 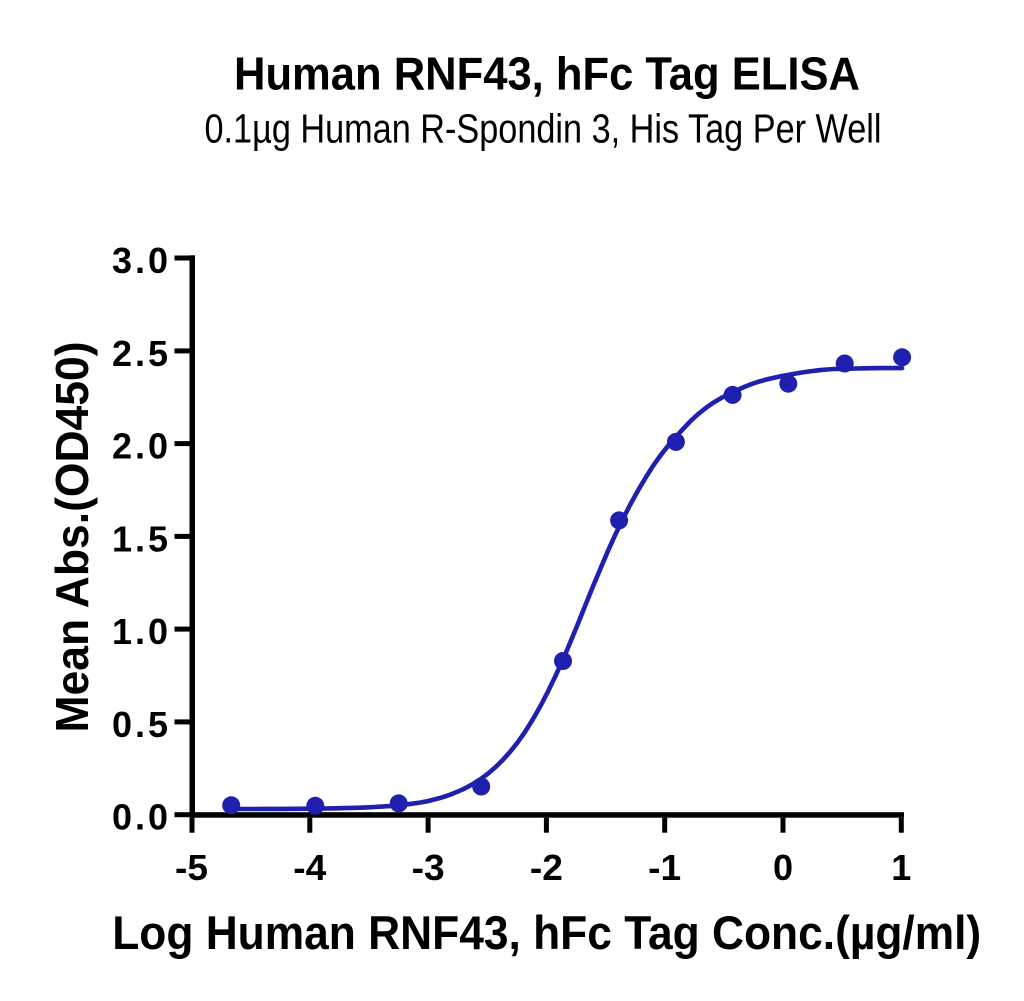 I want to click on svg-text: -5, so click(x=191, y=867).